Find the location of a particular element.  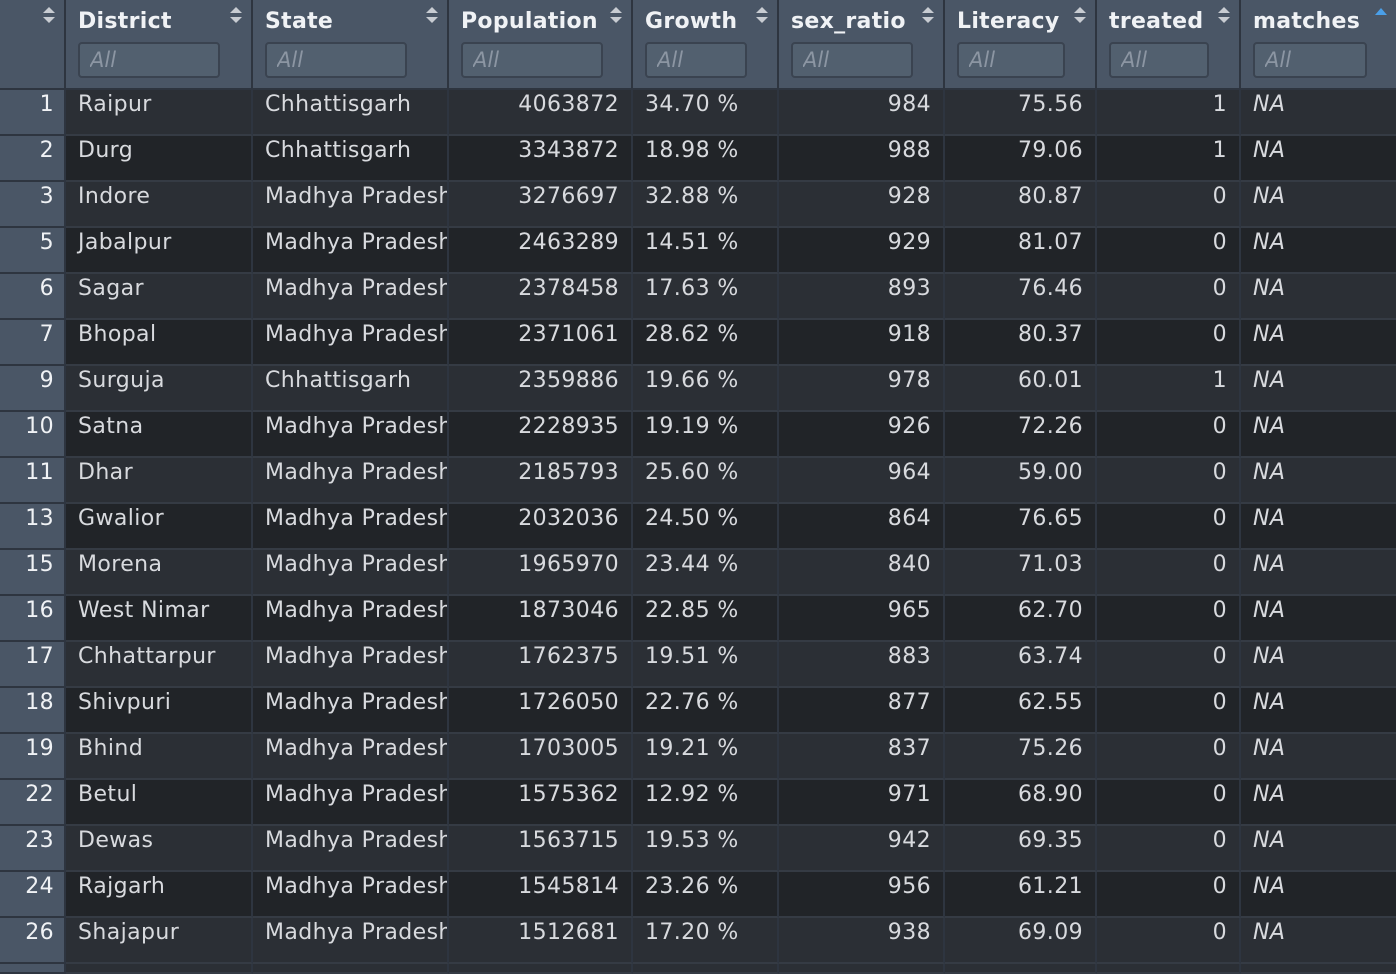

population-cell: 3276697 is located at coordinates (541, 205).